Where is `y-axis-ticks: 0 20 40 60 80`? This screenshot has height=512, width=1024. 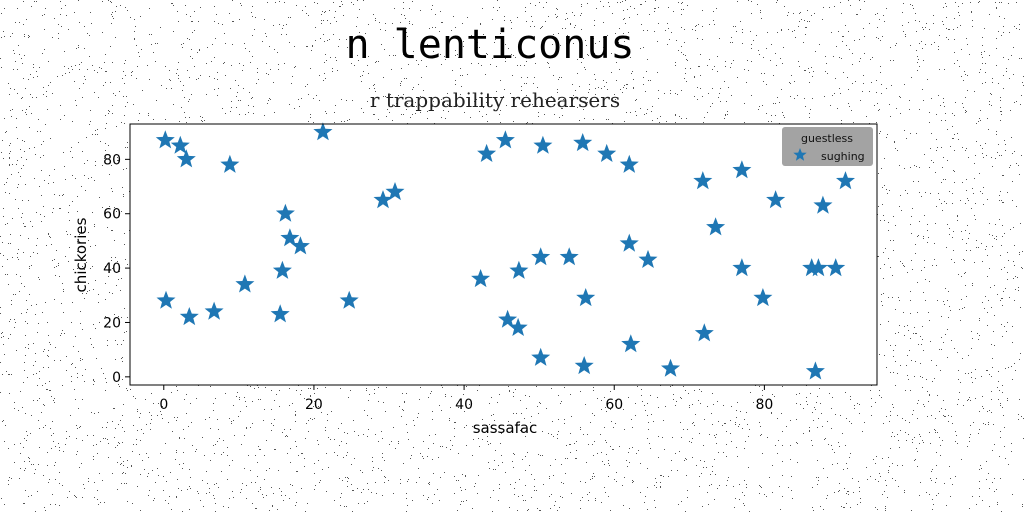 y-axis-ticks: 0 20 40 60 80 is located at coordinates (116, 269).